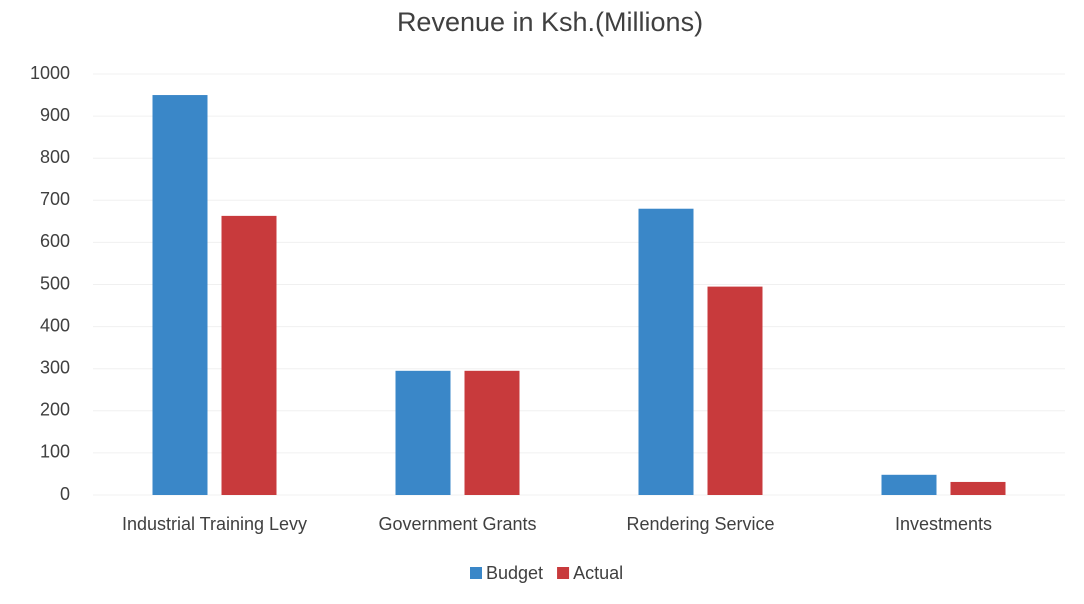 The height and width of the screenshot is (604, 1084). Describe the element at coordinates (943, 524) in the screenshot. I see `x-tick-label: Investments` at that location.